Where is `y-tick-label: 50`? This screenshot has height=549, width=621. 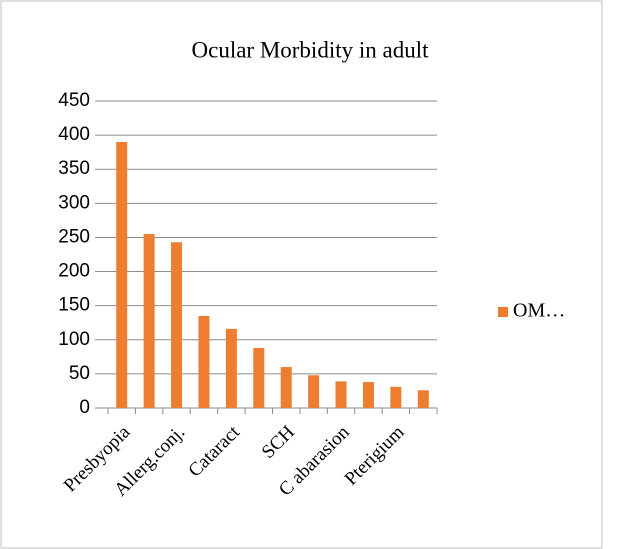 y-tick-label: 50 is located at coordinates (79, 373).